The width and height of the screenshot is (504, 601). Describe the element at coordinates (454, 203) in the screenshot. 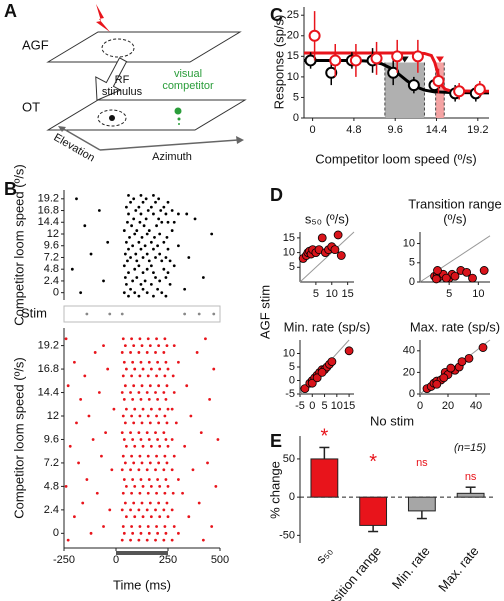

I see `chart-title: Transition range` at that location.